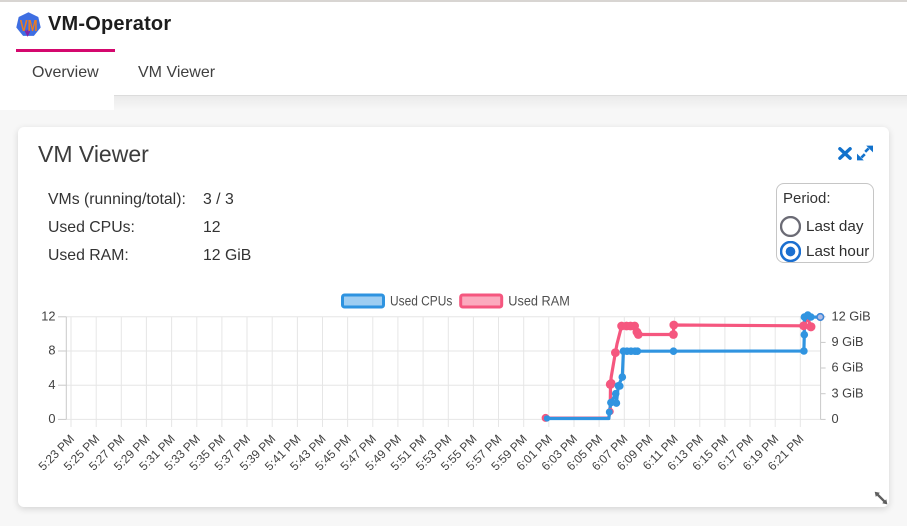 This screenshot has height=526, width=907. I want to click on svg-text: Used CPUs, so click(421, 301).